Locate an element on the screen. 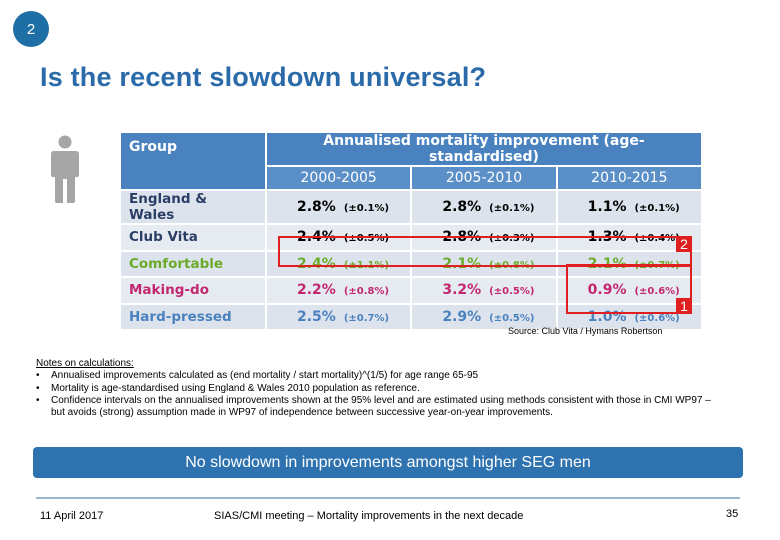 The width and height of the screenshot is (780, 540). person-icon is located at coordinates (65, 169).